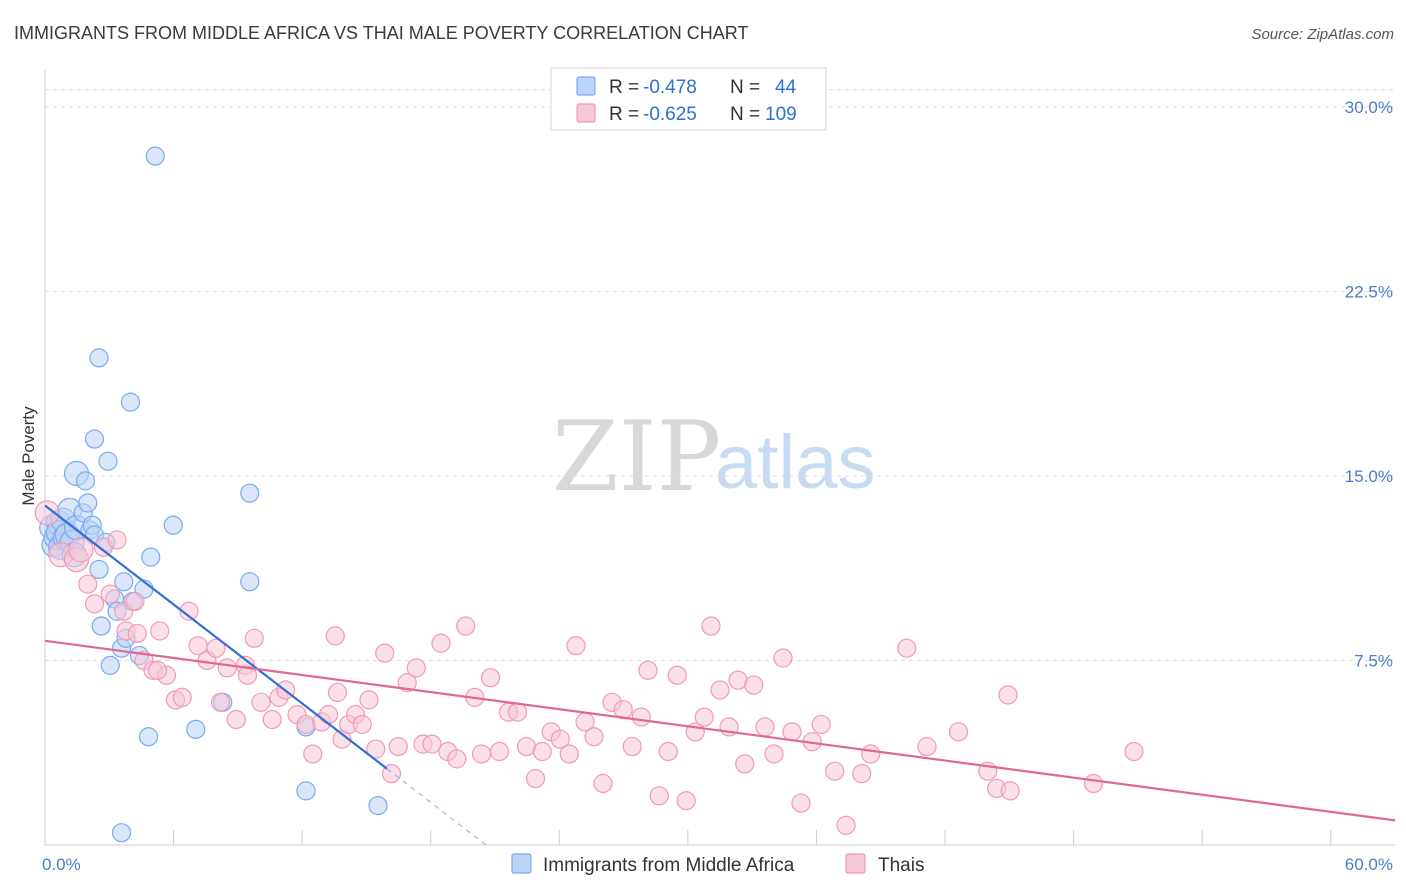  What do you see at coordinates (670, 87) in the screenshot?
I see `stats-legend-r-value-0: -0.478` at bounding box center [670, 87].